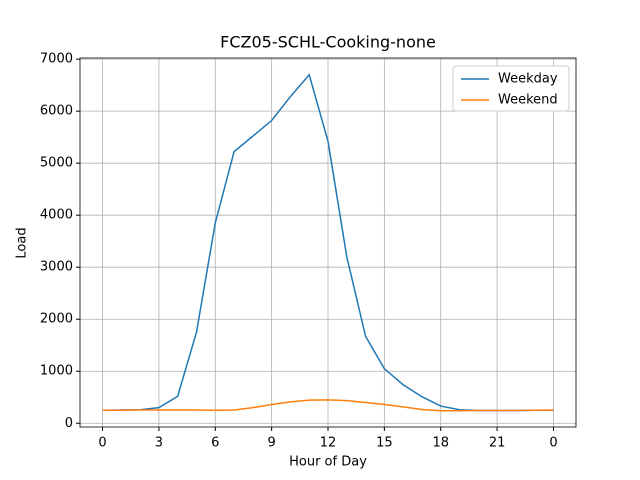 This screenshot has width=640, height=480. What do you see at coordinates (56, 215) in the screenshot?
I see `y-tick-label: 4000` at bounding box center [56, 215].